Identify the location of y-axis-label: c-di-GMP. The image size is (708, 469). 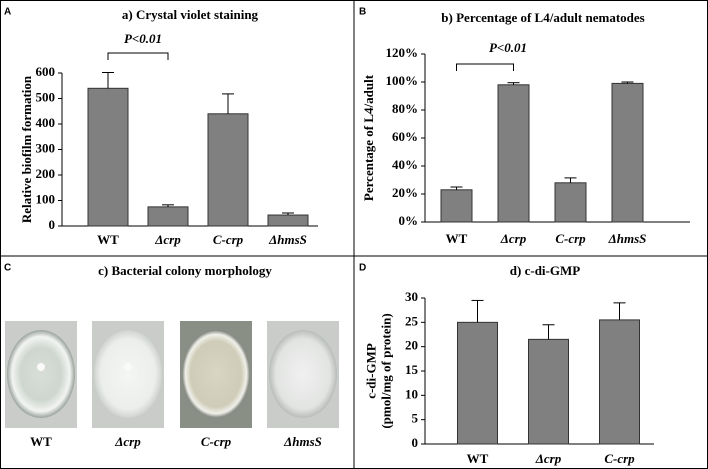
(370, 371).